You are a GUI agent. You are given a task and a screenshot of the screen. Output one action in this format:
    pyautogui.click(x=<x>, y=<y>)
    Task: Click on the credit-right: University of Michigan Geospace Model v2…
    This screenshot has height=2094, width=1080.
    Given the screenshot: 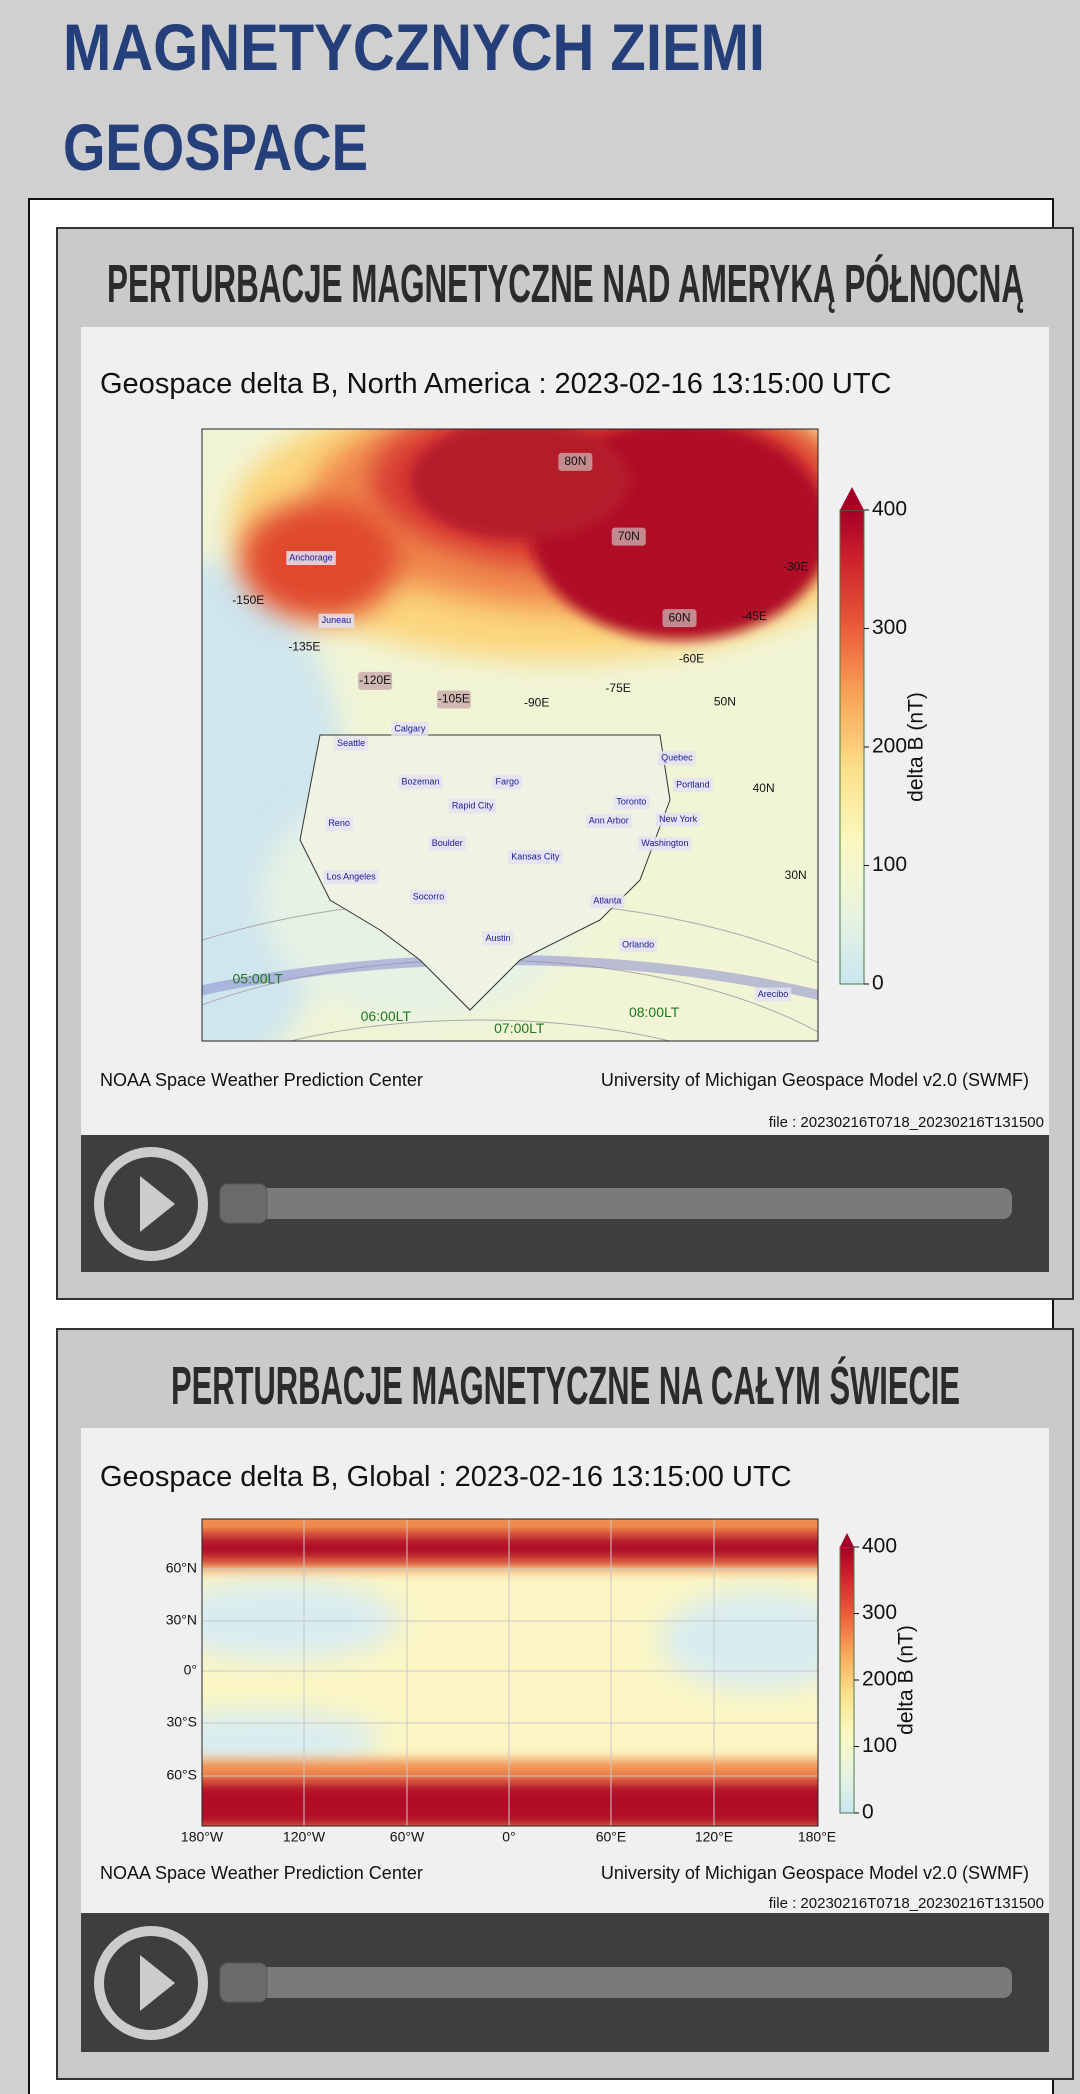 What is the action you would take?
    pyautogui.click(x=815, y=1873)
    